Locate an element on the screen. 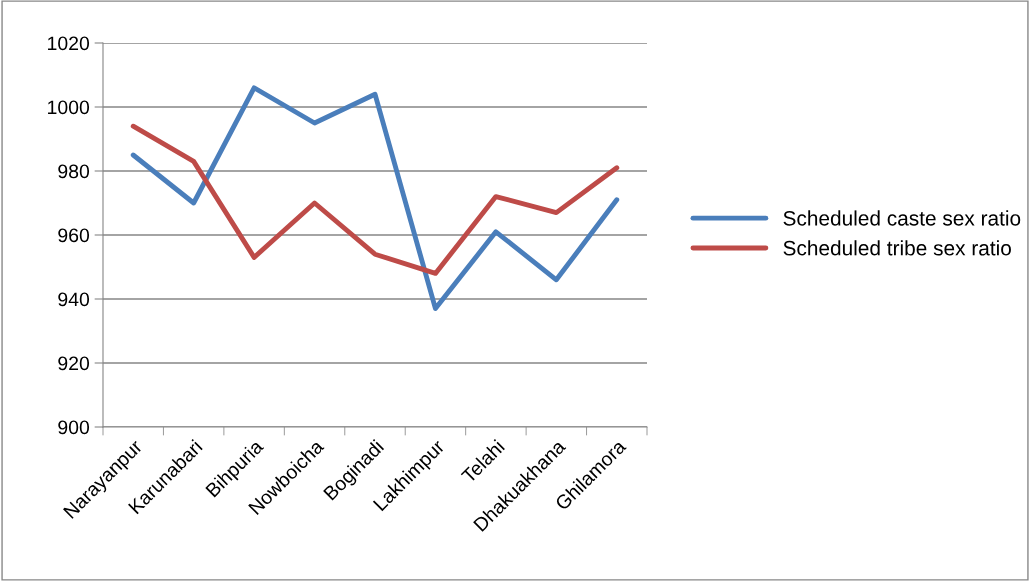 This screenshot has height=581, width=1030. line-series is located at coordinates (375, 199).